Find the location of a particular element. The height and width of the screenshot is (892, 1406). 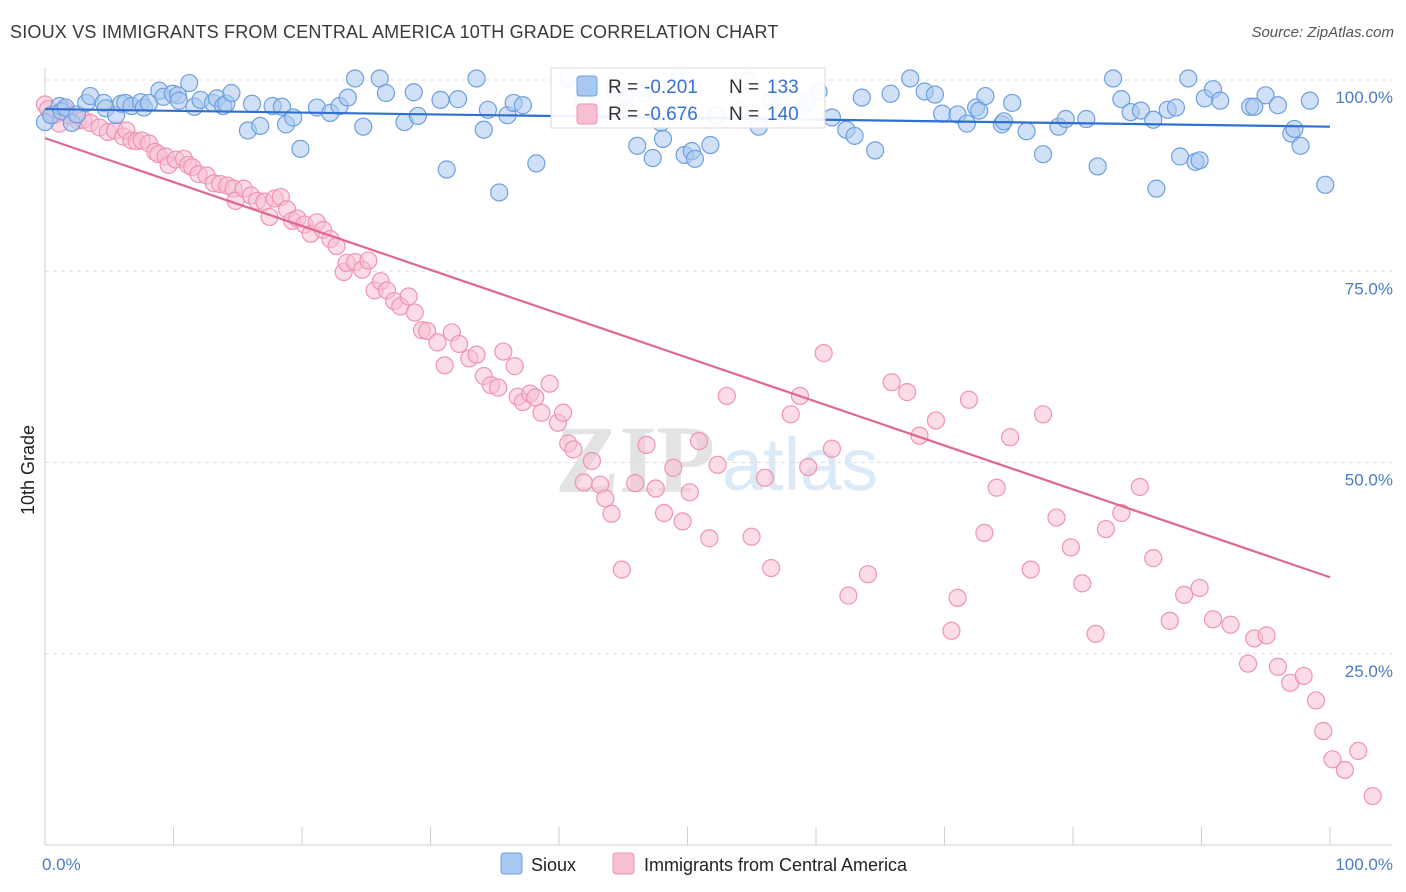

bottom-legend-central-america: Immigrants from Central America is located at coordinates (776, 865).